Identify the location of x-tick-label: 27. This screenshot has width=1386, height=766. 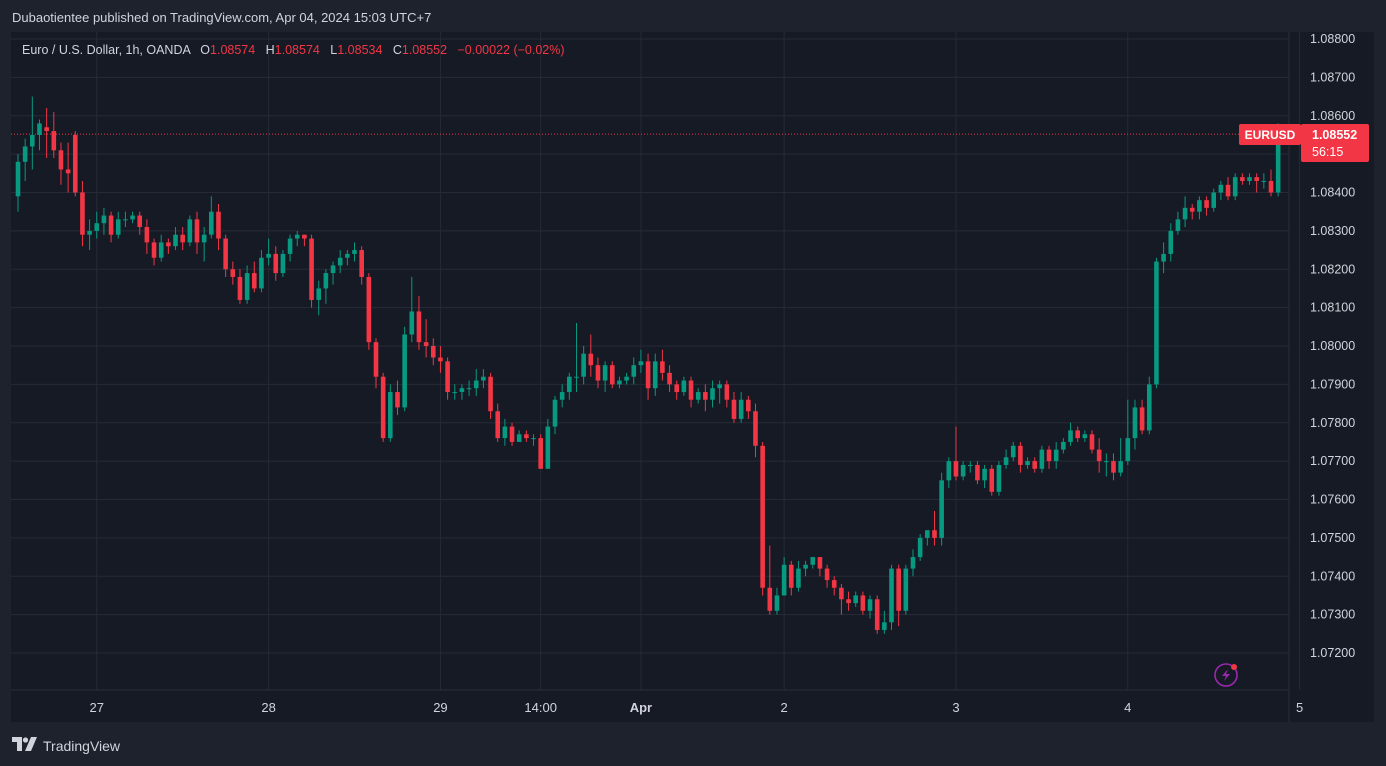
(97, 707).